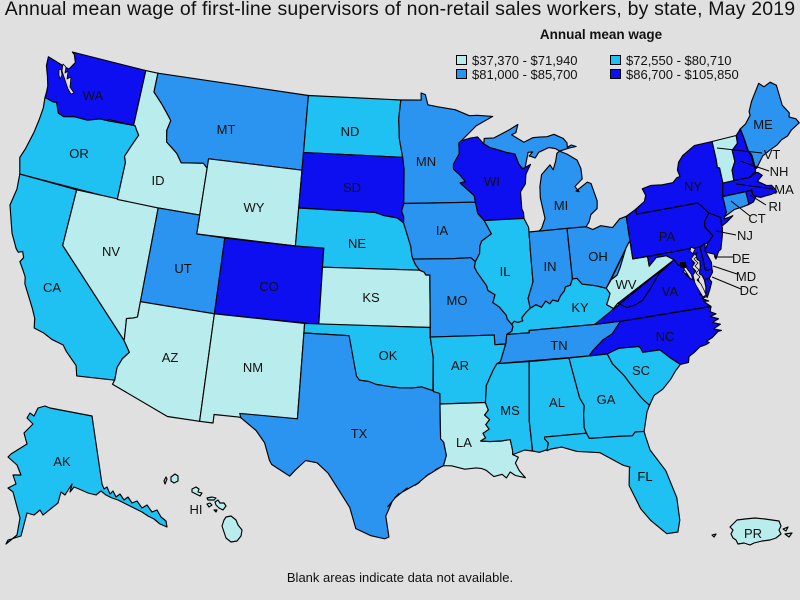 The height and width of the screenshot is (600, 800). Describe the element at coordinates (357, 243) in the screenshot. I see `svg-text: NE` at that location.